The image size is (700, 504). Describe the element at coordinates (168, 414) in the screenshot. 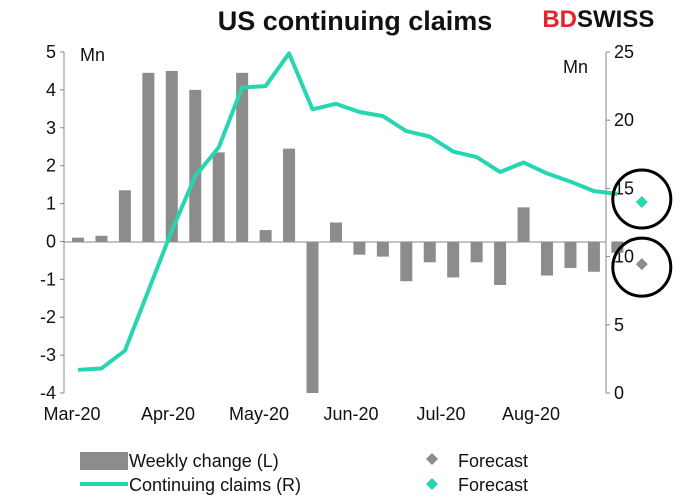

I see `x-tick-label: Apr-20` at that location.